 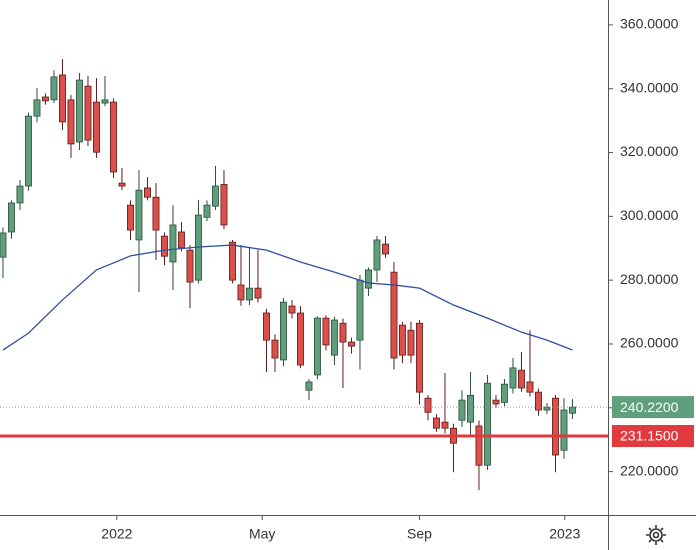 I want to click on y-tick-label: 320.0000, so click(x=649, y=151).